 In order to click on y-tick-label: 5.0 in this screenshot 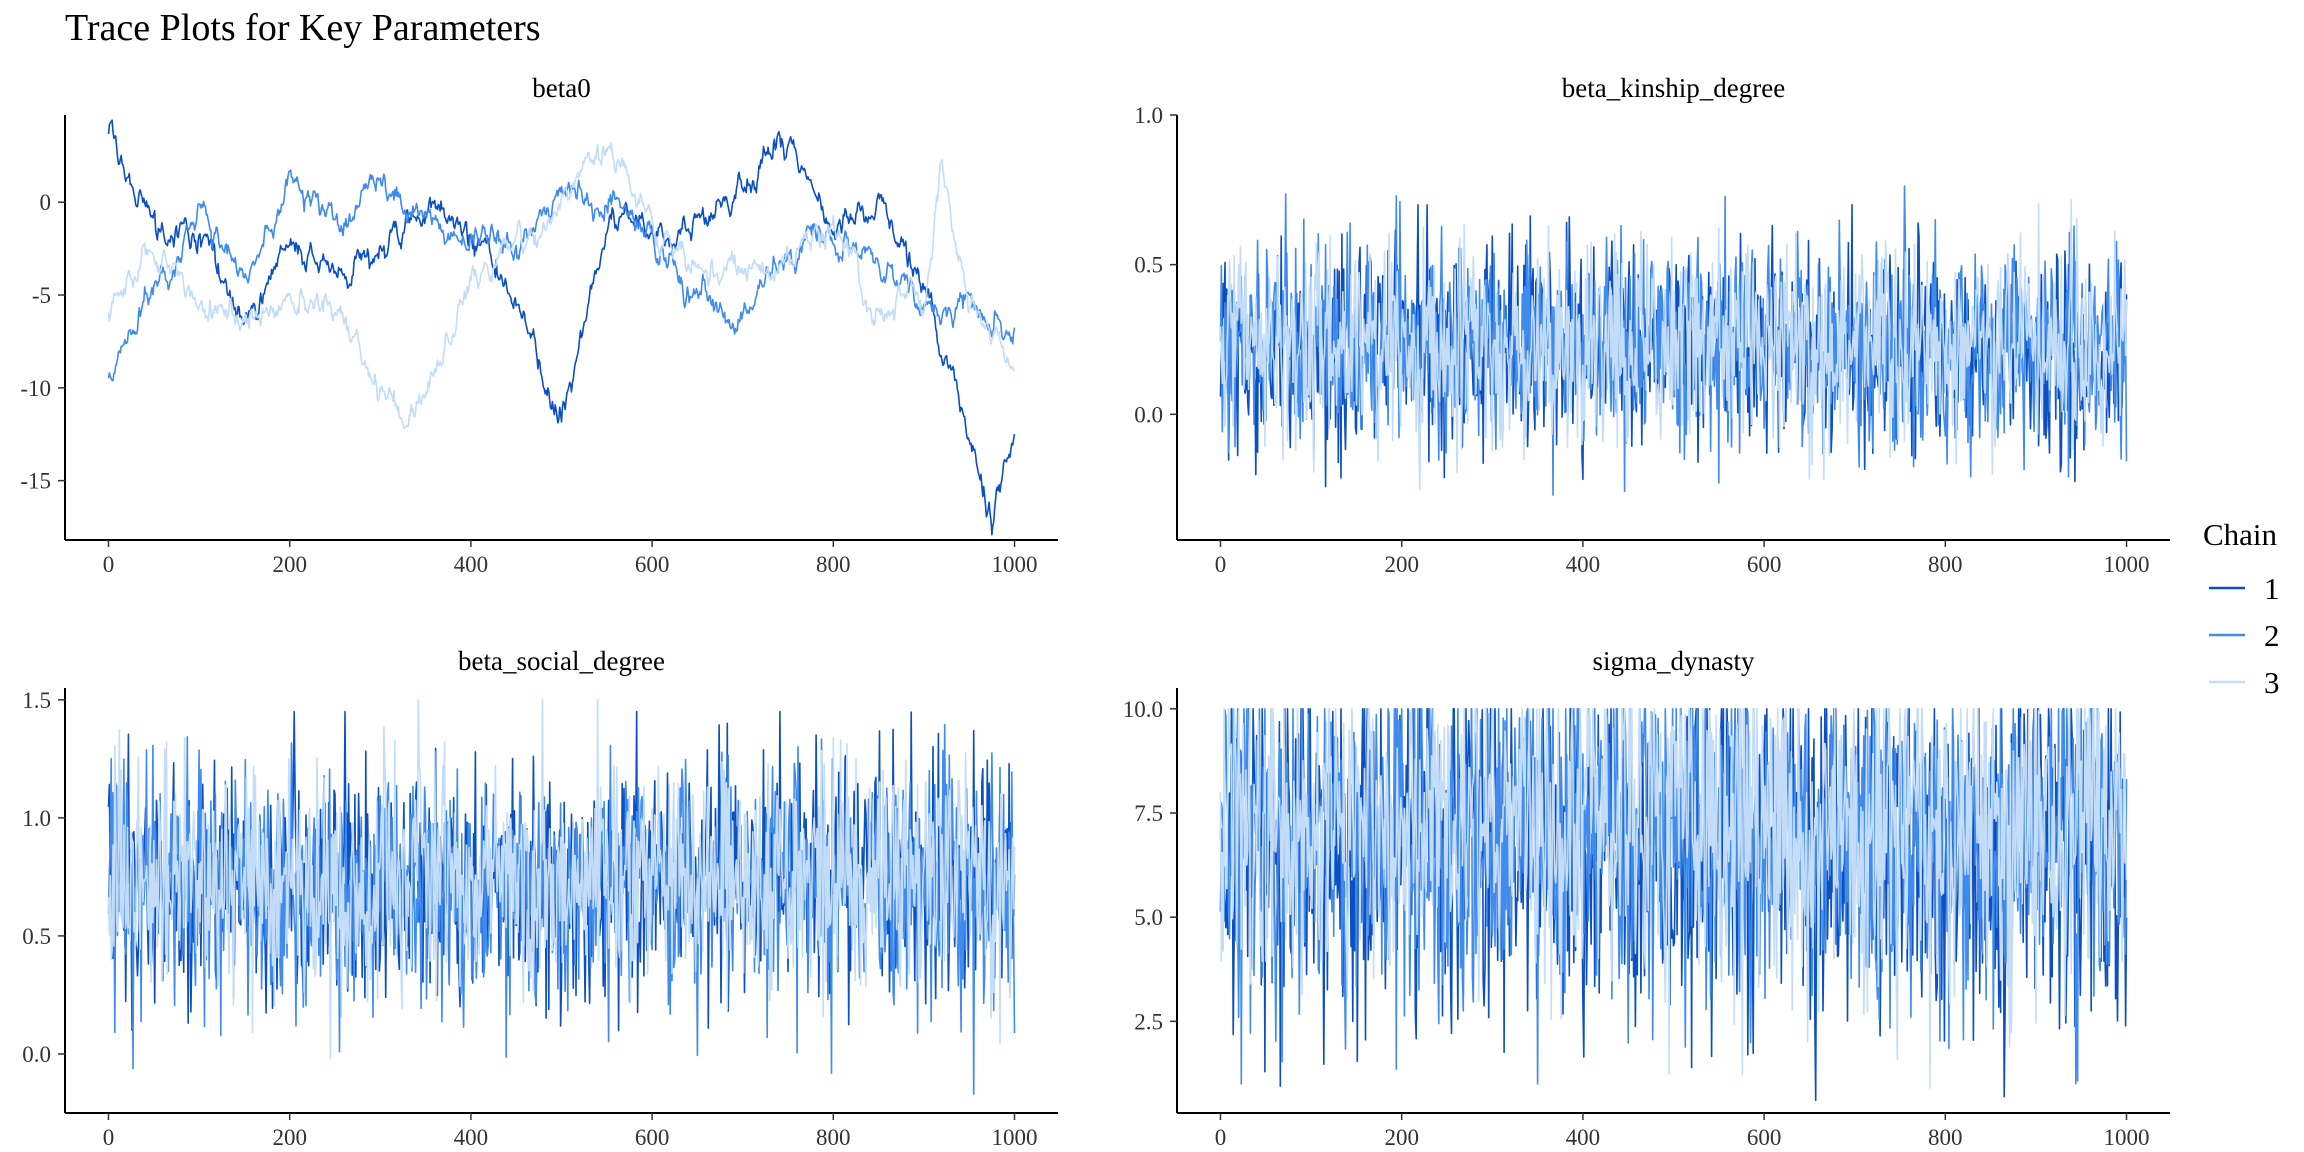, I will do `click(1148, 917)`.